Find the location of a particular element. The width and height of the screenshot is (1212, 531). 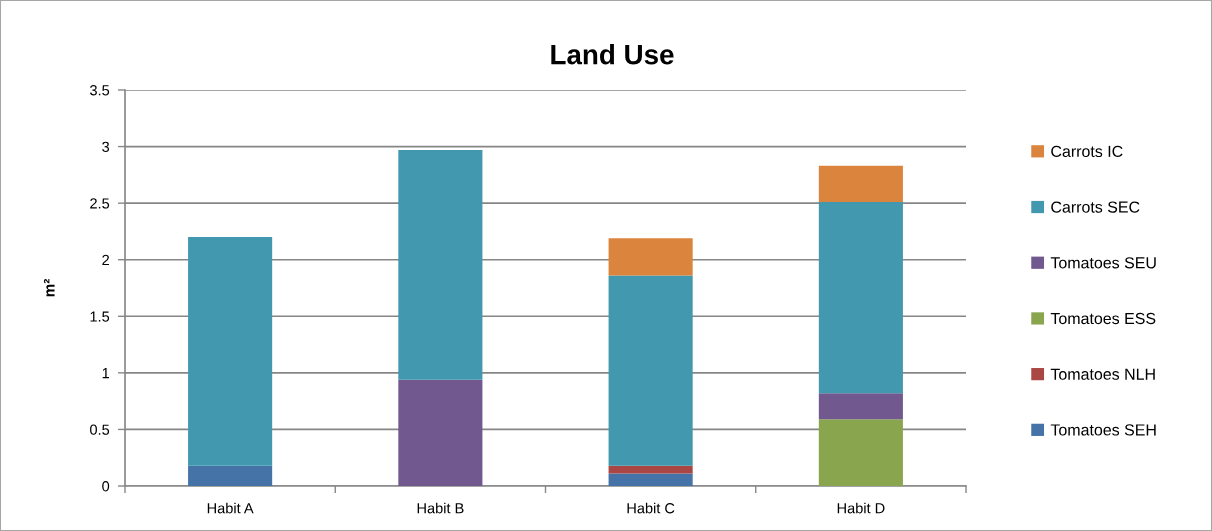

x-tick-label: Habit C is located at coordinates (651, 508).